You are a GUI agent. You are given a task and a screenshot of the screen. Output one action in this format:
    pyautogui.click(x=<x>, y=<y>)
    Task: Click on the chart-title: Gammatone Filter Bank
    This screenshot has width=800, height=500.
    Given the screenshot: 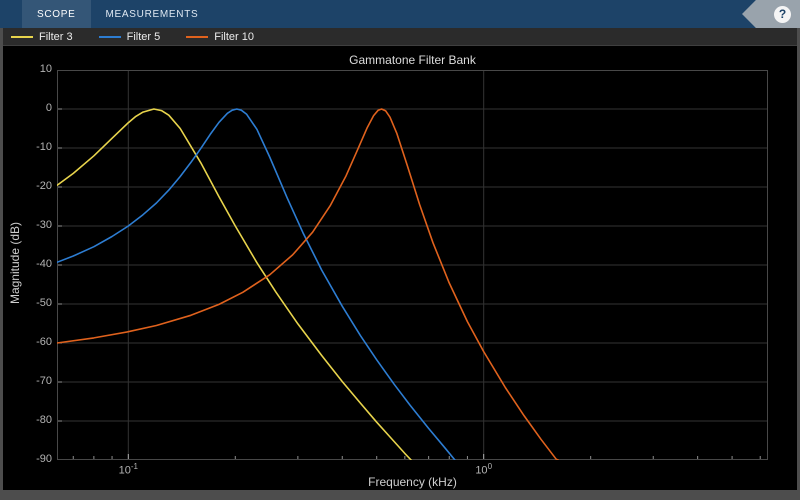 What is the action you would take?
    pyautogui.click(x=412, y=60)
    